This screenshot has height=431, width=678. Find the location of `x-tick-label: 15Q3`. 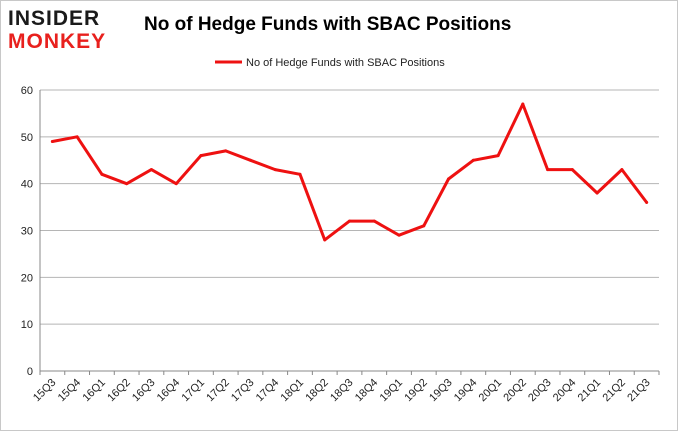

x-tick-label: 15Q3 is located at coordinates (45, 391).